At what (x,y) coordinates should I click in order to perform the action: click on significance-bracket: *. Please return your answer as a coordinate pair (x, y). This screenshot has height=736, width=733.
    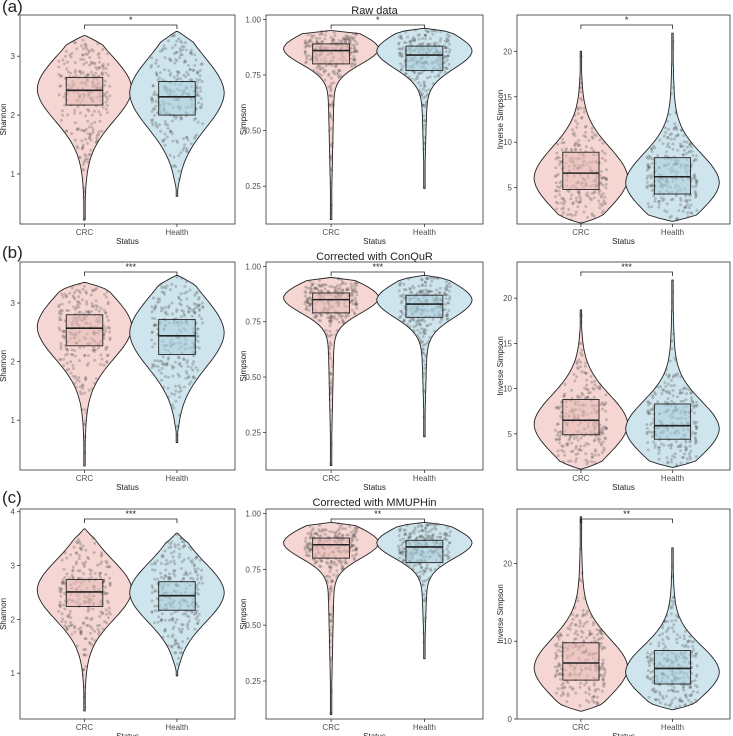
    Looking at the image, I should click on (377, 22).